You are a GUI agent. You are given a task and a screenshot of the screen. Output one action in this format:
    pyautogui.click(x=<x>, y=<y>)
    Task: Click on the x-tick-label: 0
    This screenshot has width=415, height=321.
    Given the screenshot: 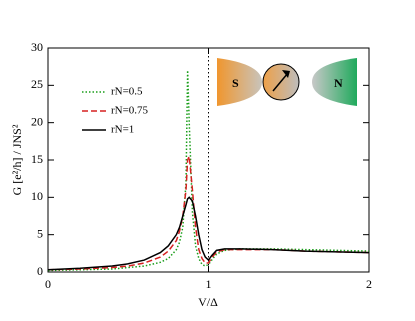 What is the action you would take?
    pyautogui.click(x=48, y=284)
    